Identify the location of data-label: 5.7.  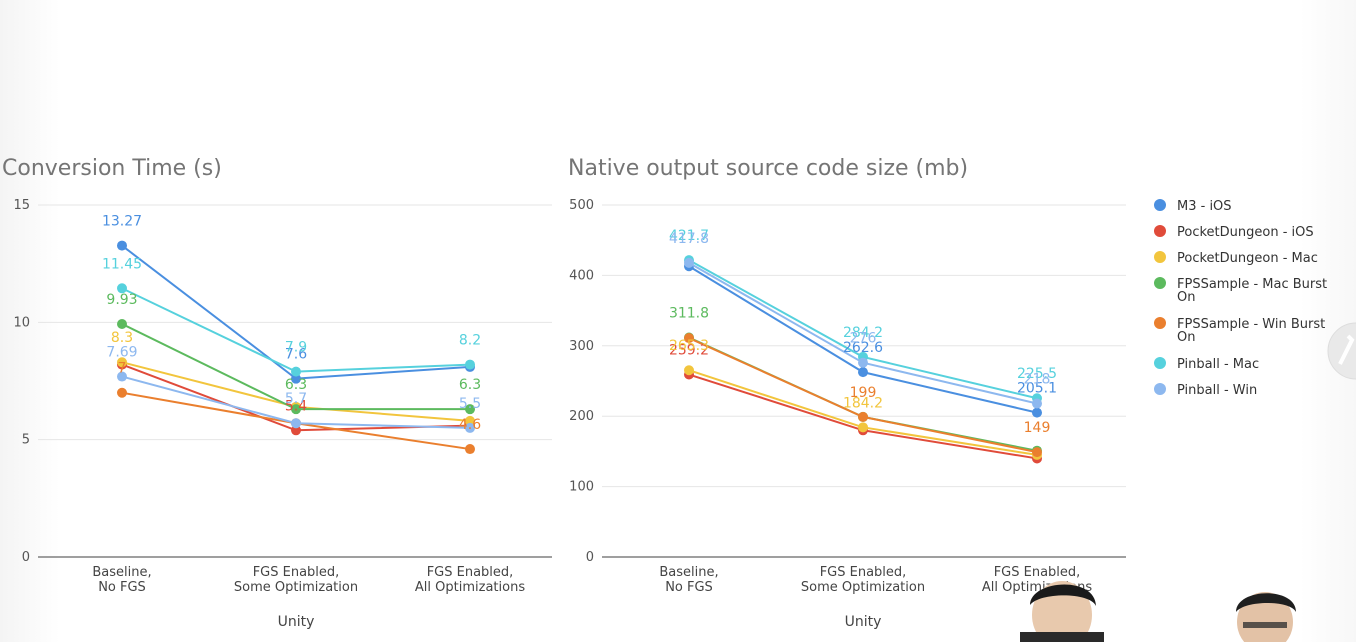
(296, 399).